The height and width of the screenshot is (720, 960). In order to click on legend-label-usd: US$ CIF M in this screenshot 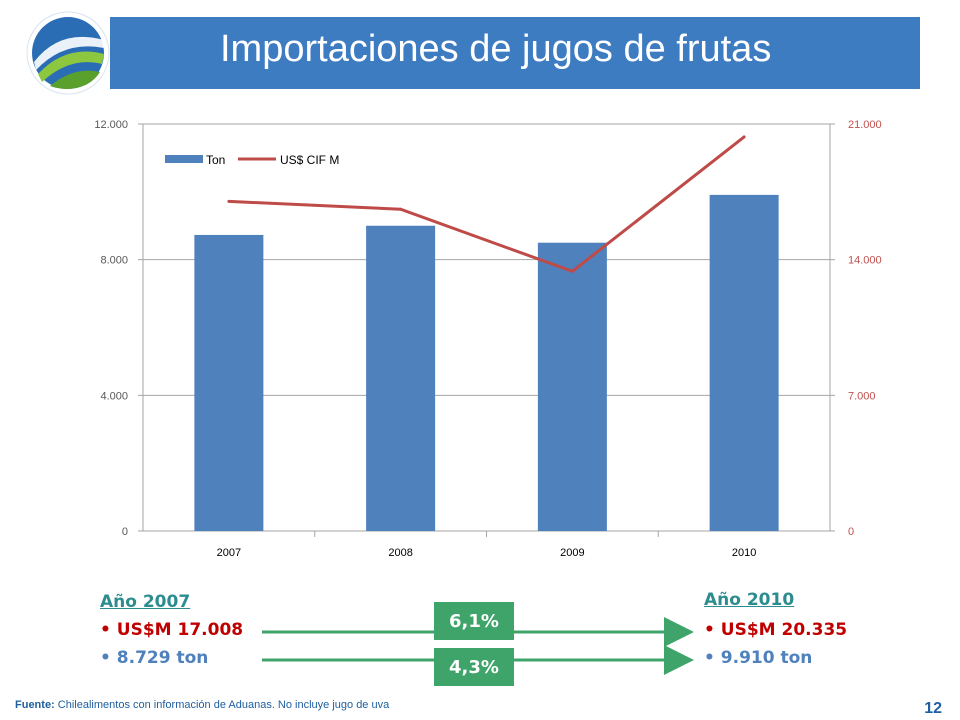, I will do `click(309, 160)`.